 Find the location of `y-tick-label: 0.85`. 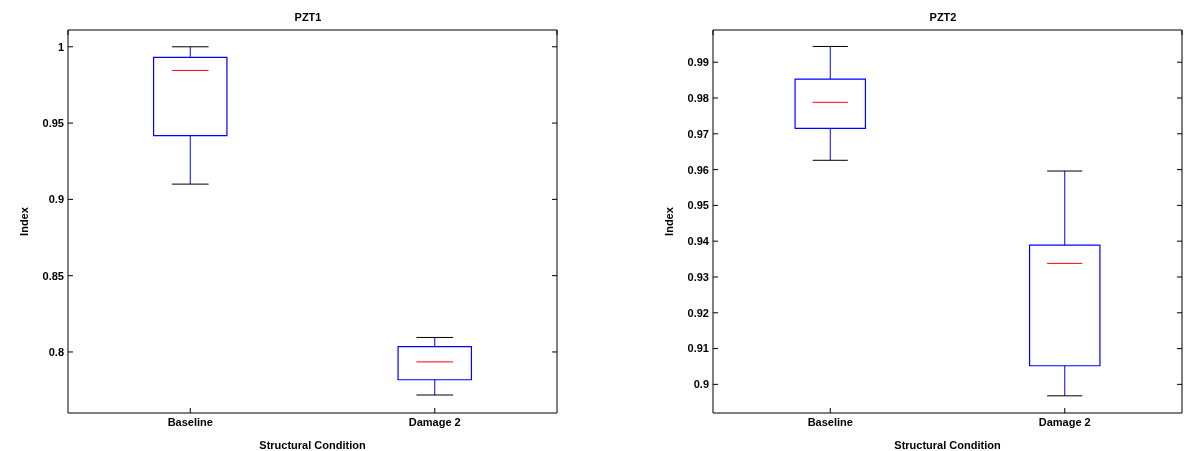

y-tick-label: 0.85 is located at coordinates (53, 275).